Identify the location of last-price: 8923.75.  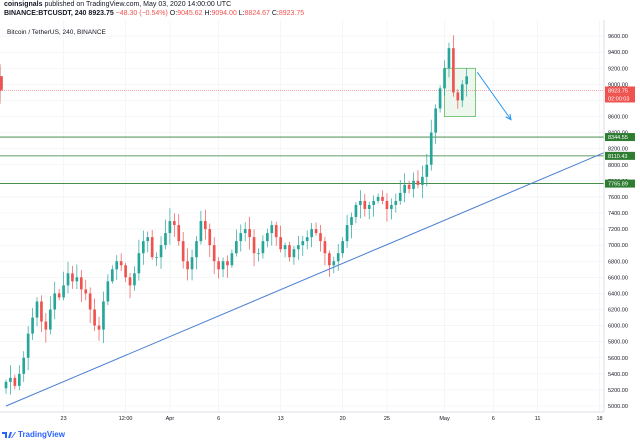
(101, 13).